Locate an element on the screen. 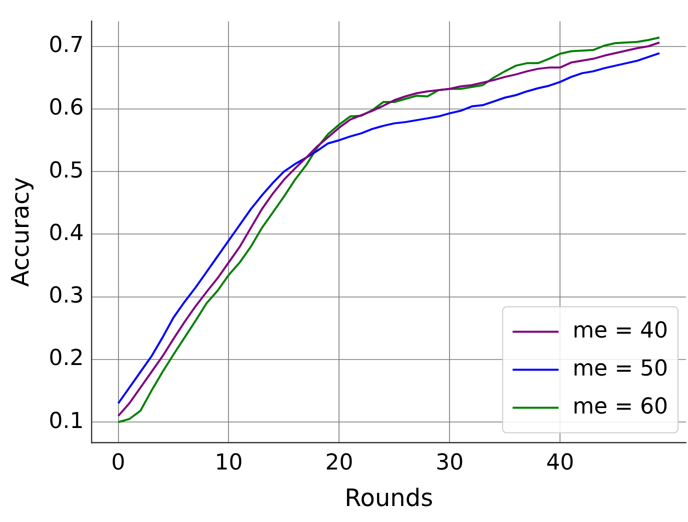  x-tick-label: 20 is located at coordinates (339, 463).